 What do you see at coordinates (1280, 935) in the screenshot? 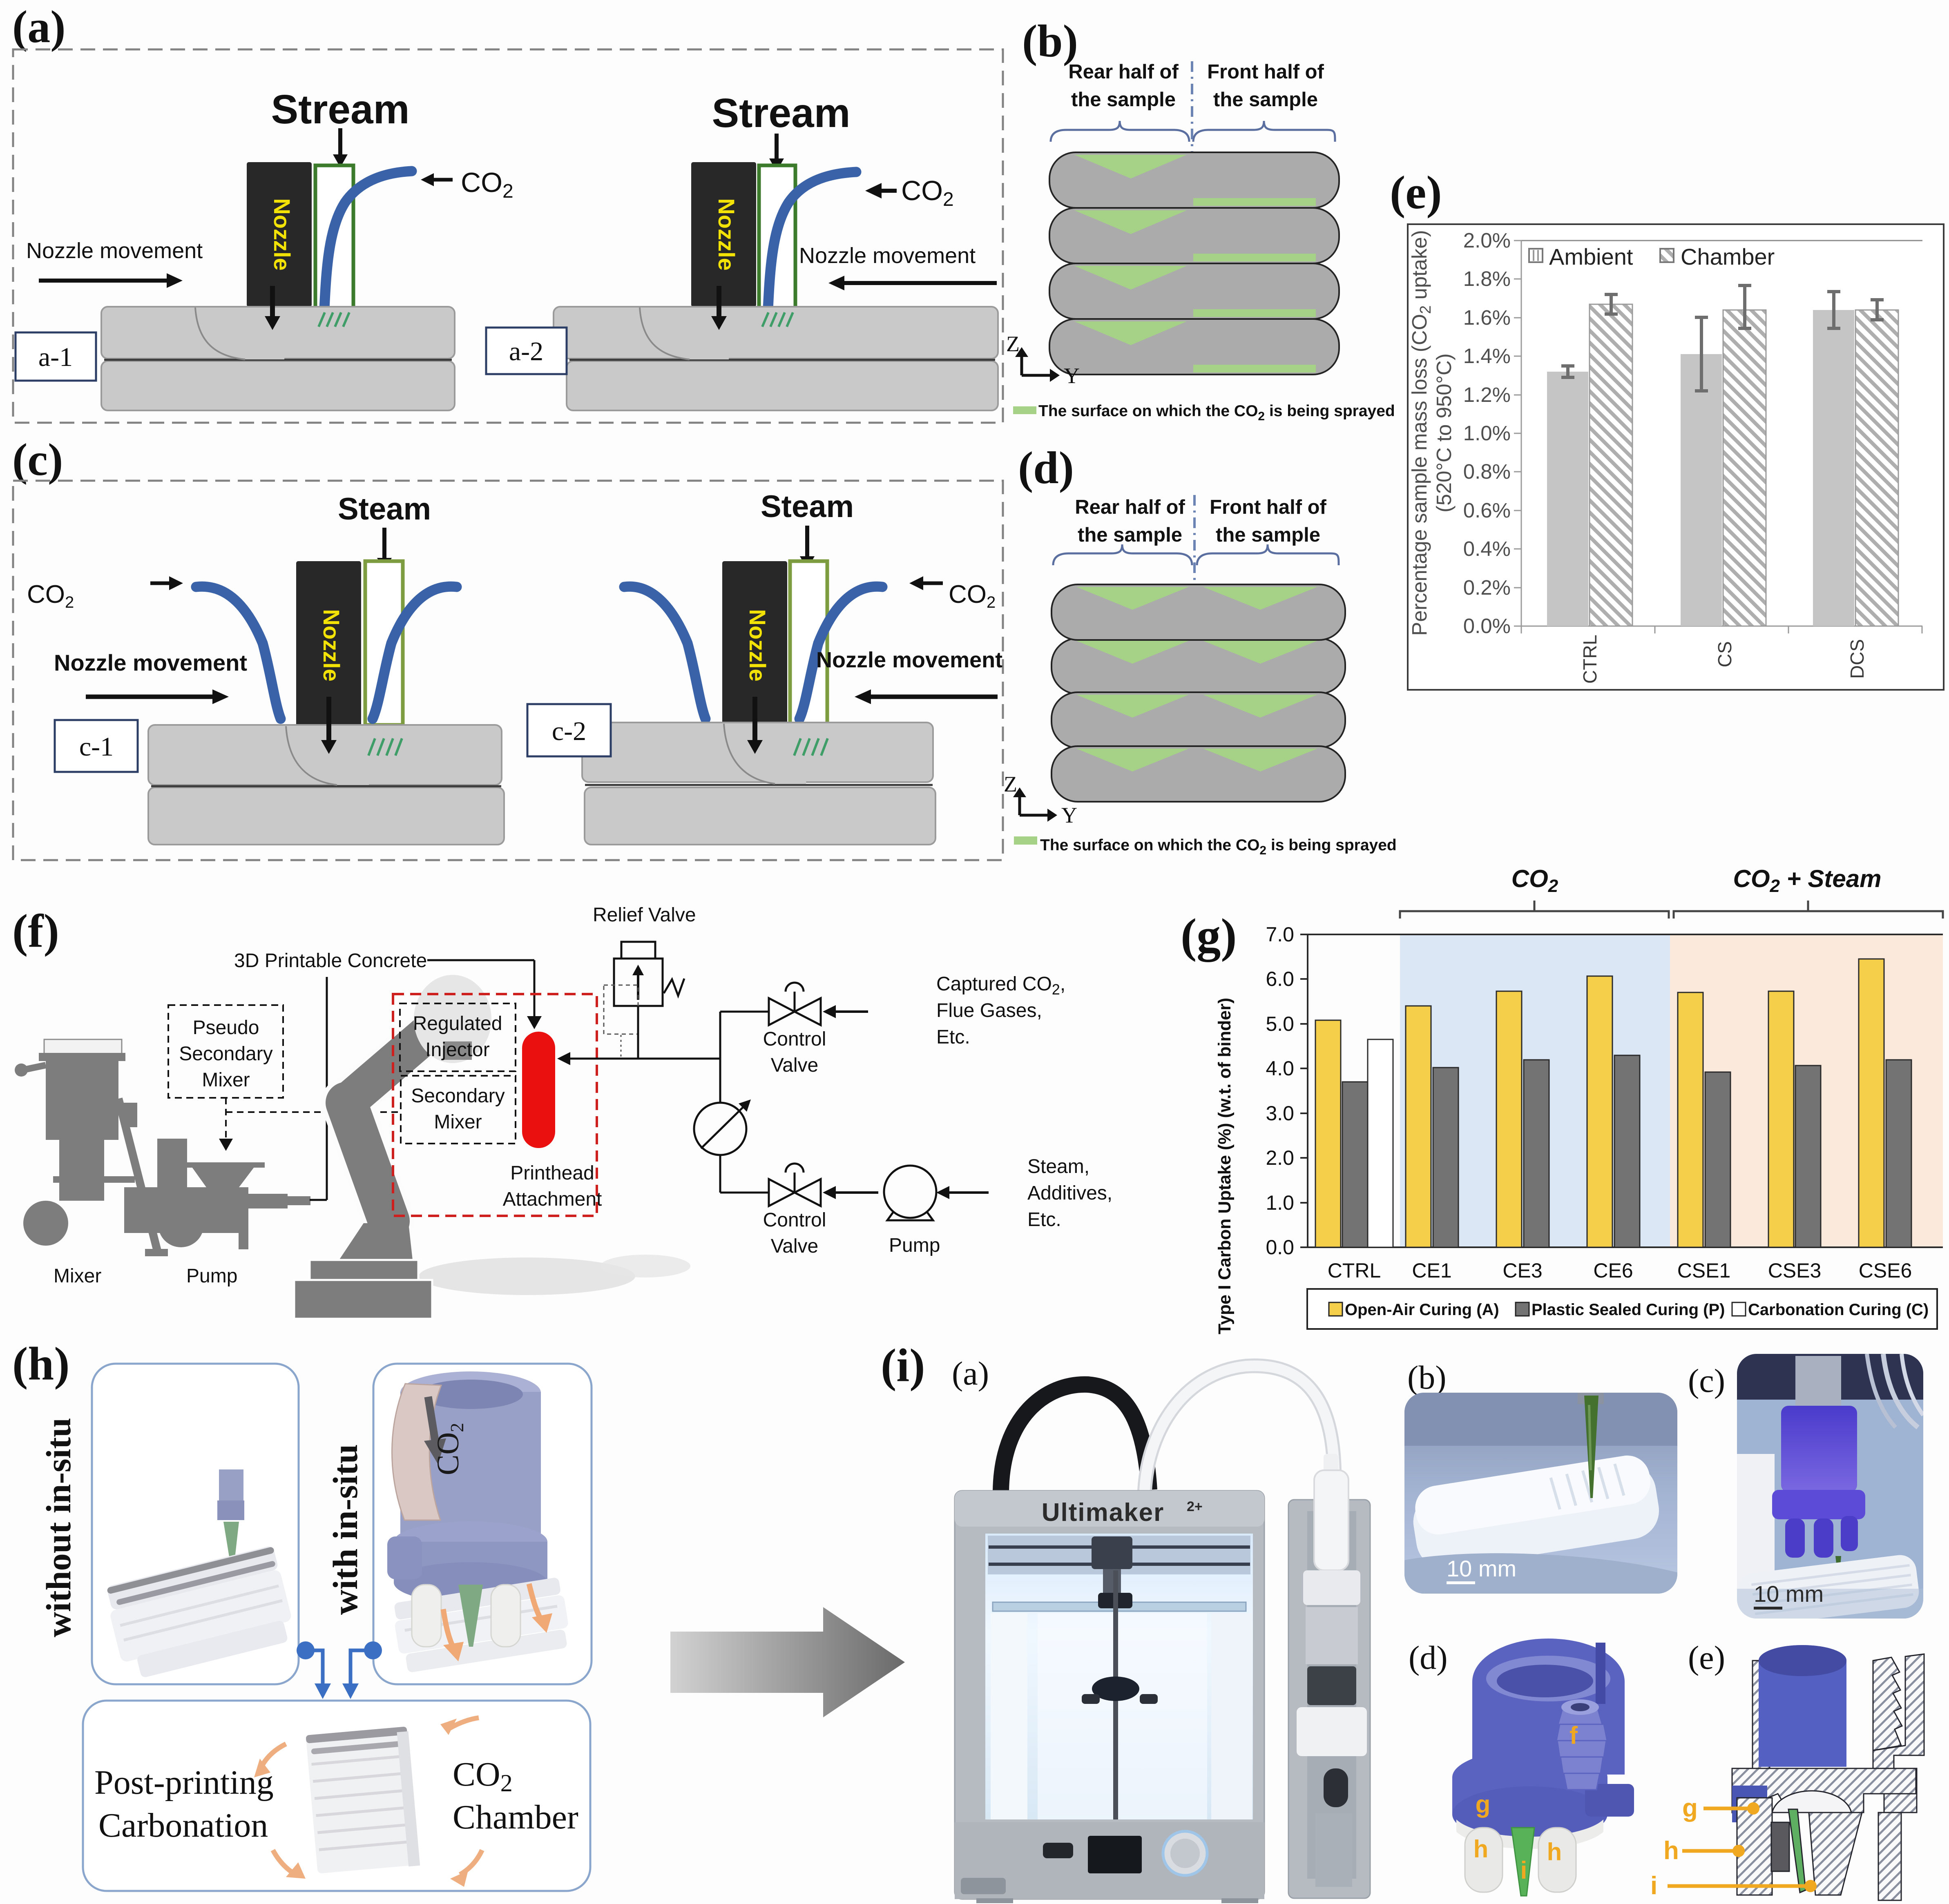
I see `svg-text: 7.0` at bounding box center [1280, 935].